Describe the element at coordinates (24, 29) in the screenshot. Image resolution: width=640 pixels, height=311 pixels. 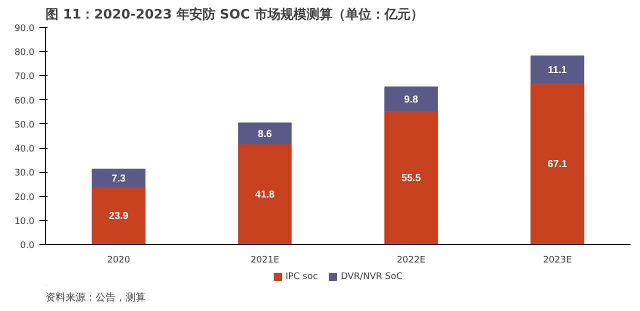
I see `y-tick-label: 90.0` at that location.